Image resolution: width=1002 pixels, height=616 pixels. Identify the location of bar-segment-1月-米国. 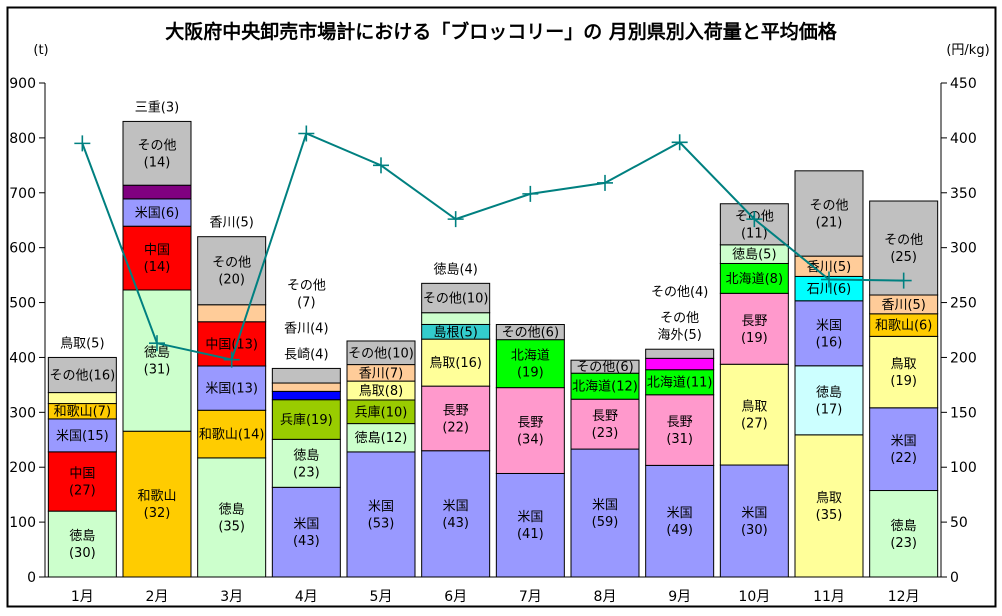
(82, 435).